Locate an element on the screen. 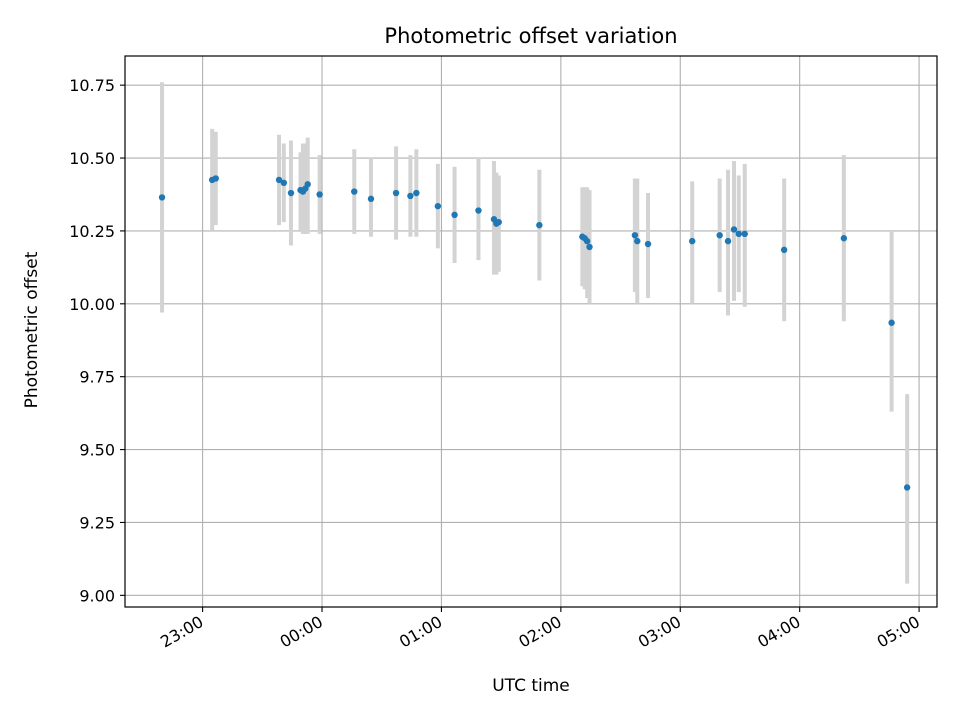  y-tick-label: 10.25 is located at coordinates (92, 231).